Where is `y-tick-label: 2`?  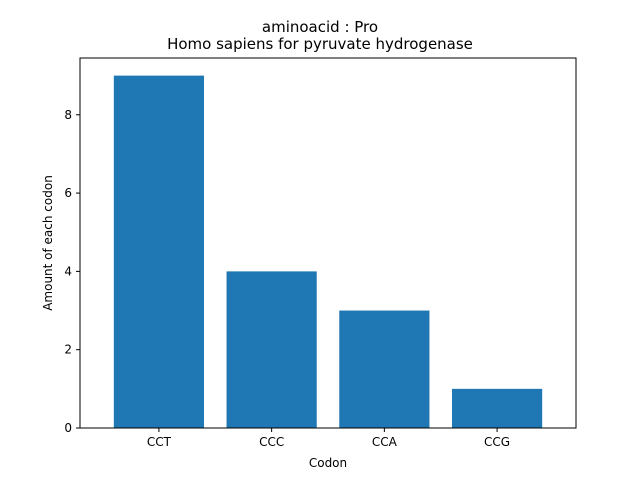 y-tick-label: 2 is located at coordinates (68, 350).